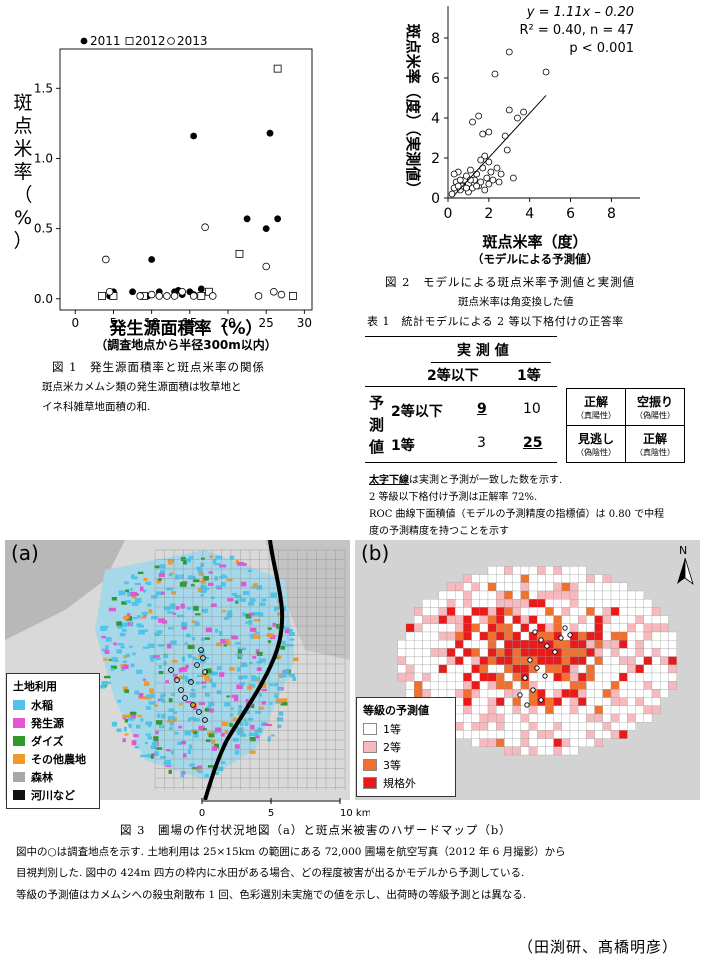 The height and width of the screenshot is (966, 705). Describe the element at coordinates (96, 407) in the screenshot. I see `fig1-note-line2: イネ科雑草地面積の和.` at that location.